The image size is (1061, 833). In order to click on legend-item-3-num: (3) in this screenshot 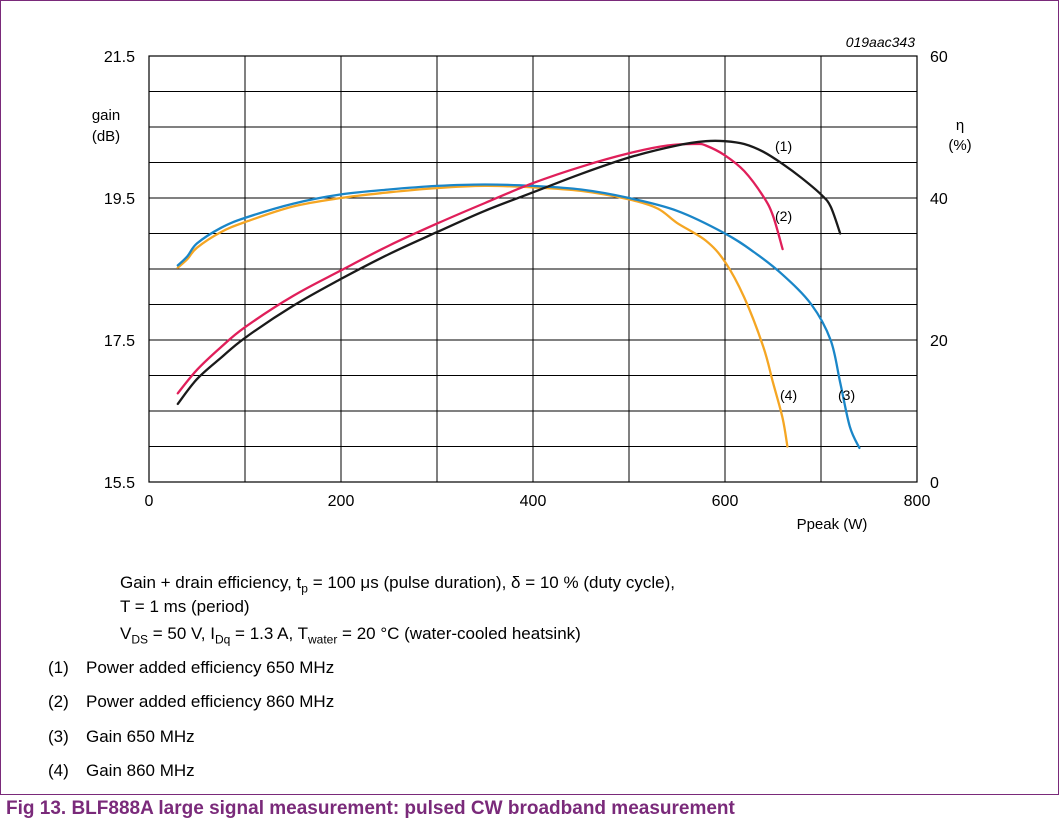, I will do `click(58, 736)`.